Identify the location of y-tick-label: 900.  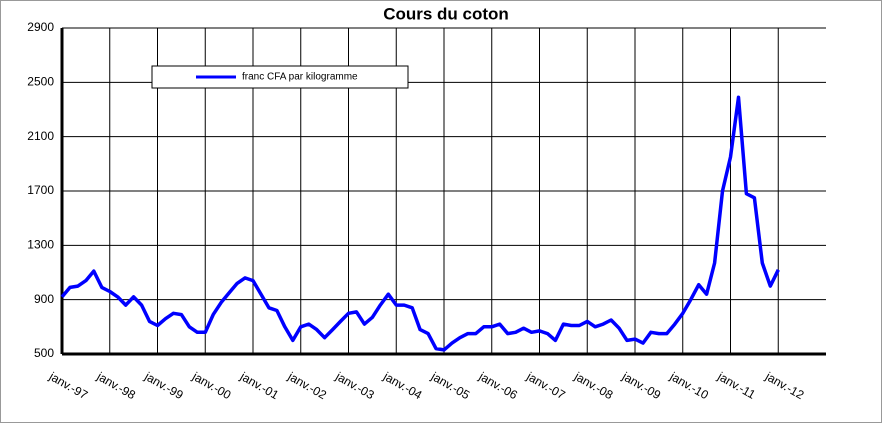
(44, 299).